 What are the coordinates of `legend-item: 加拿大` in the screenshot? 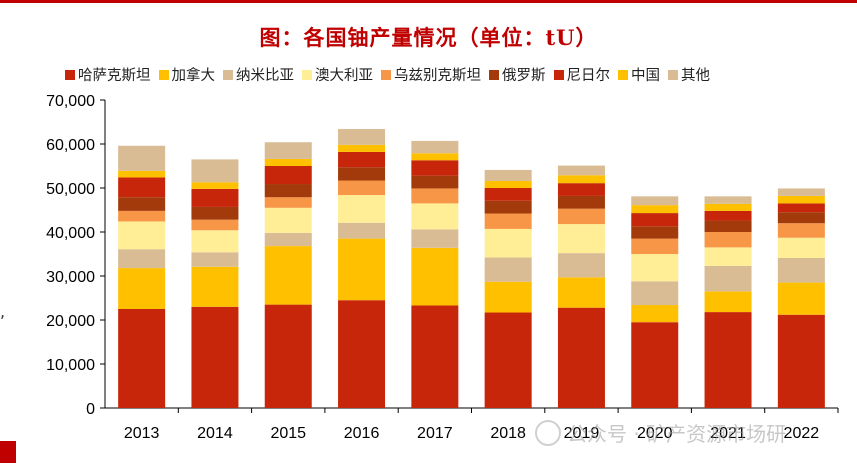 It's located at (186, 74).